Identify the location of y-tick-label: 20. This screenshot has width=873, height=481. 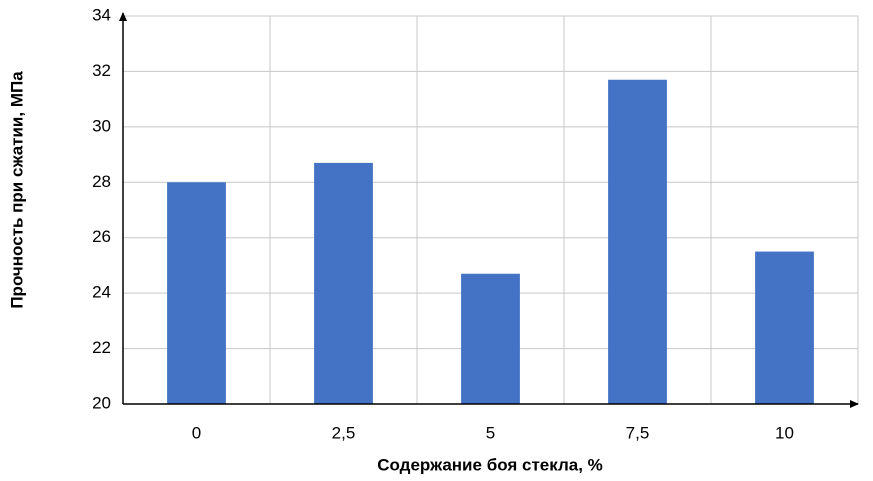
(101, 402).